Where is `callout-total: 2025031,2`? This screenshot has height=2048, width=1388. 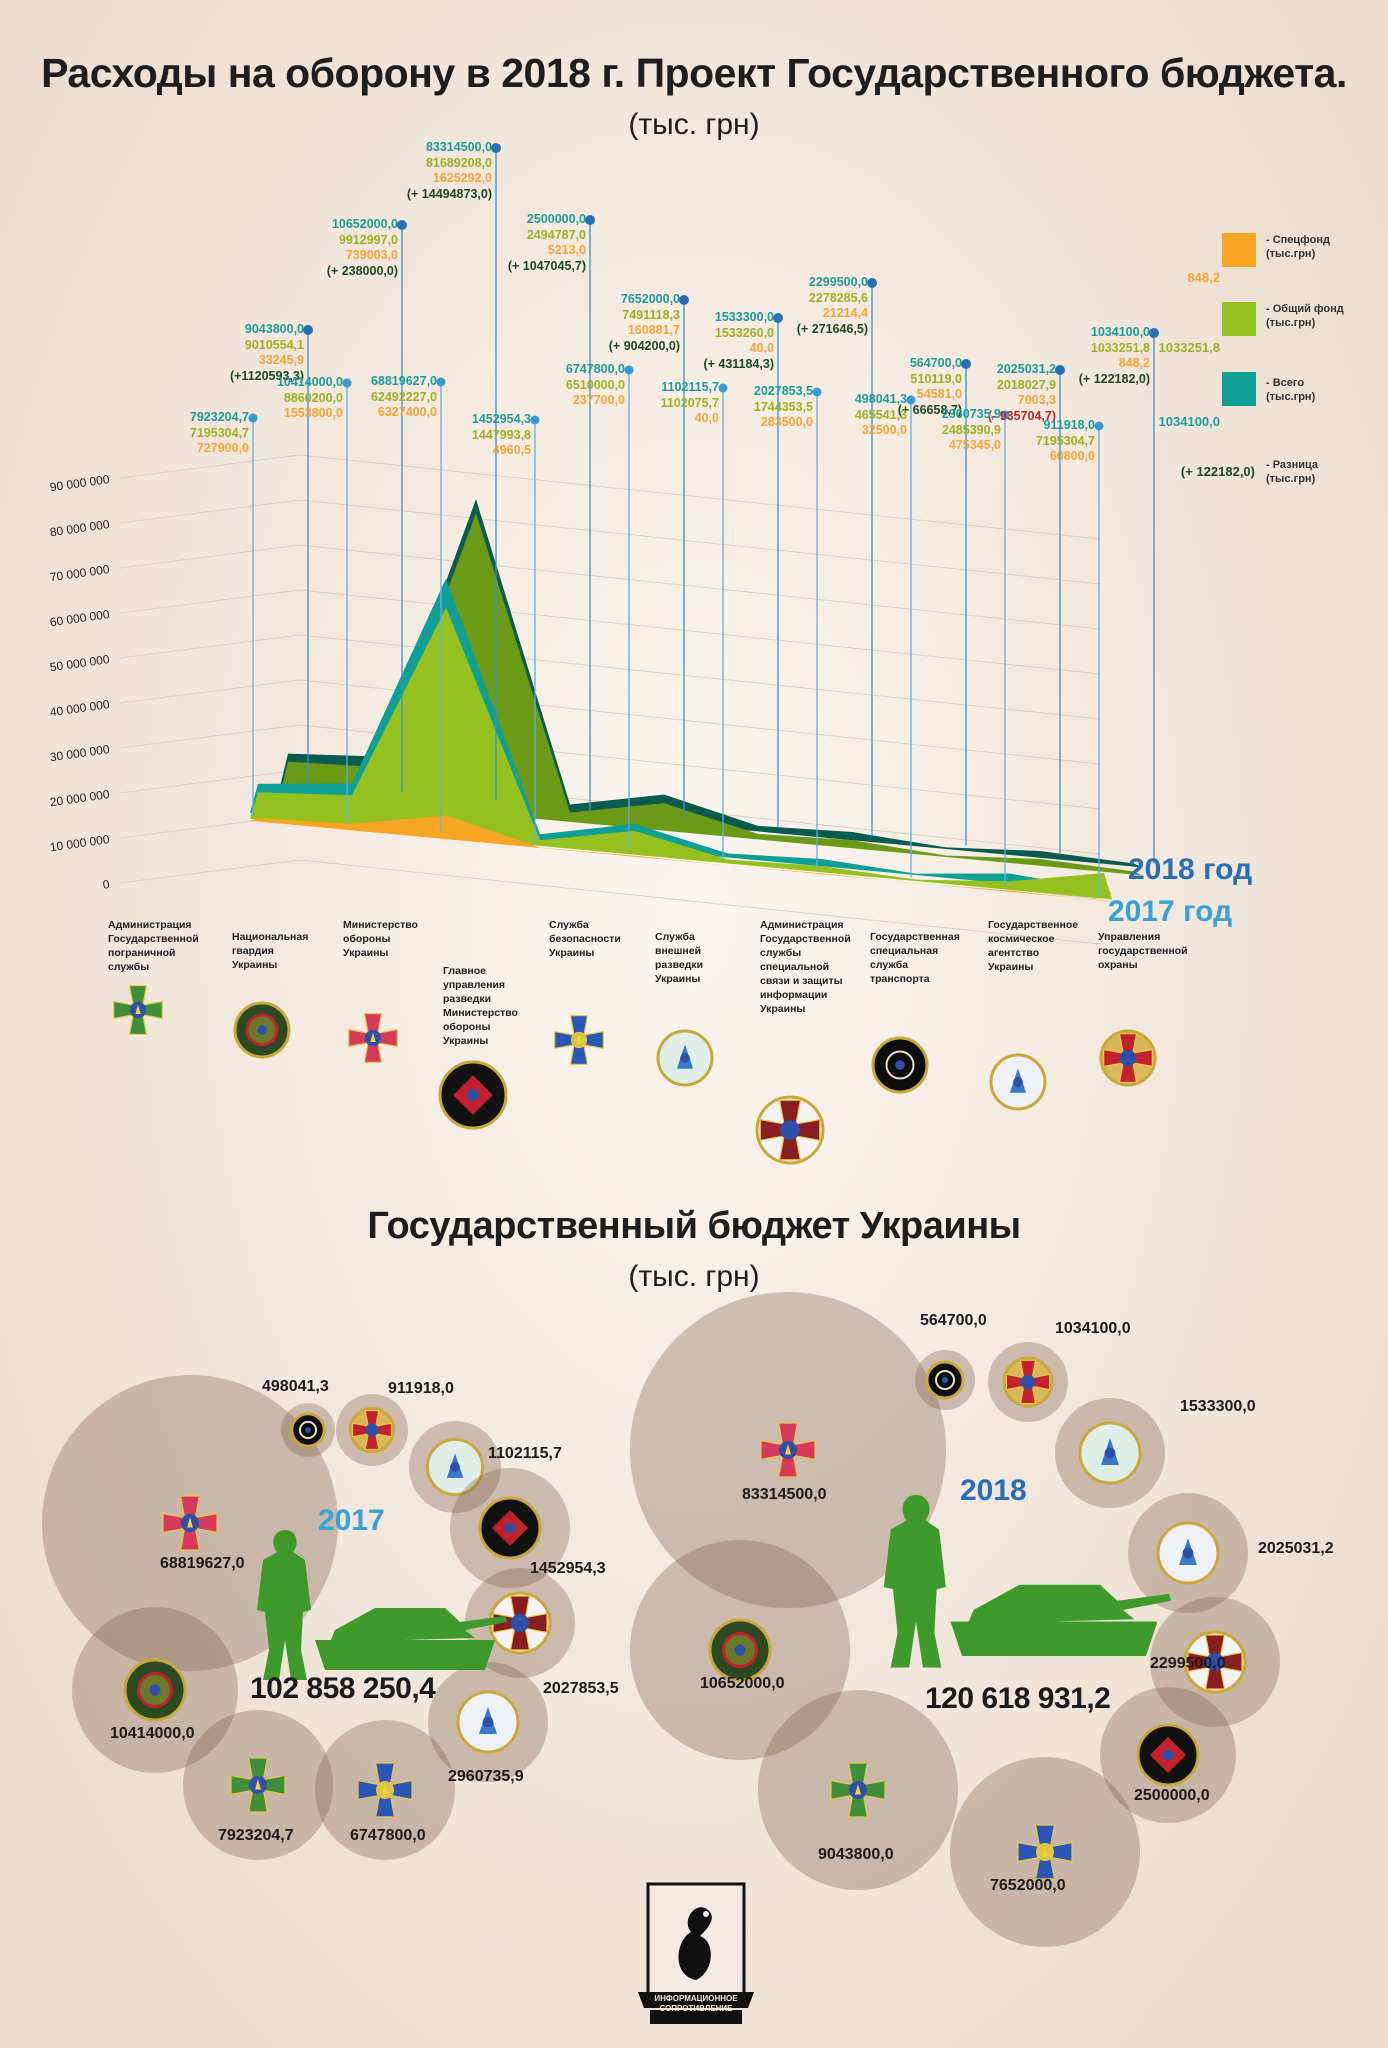
callout-total: 2025031,2 is located at coordinates (1026, 369).